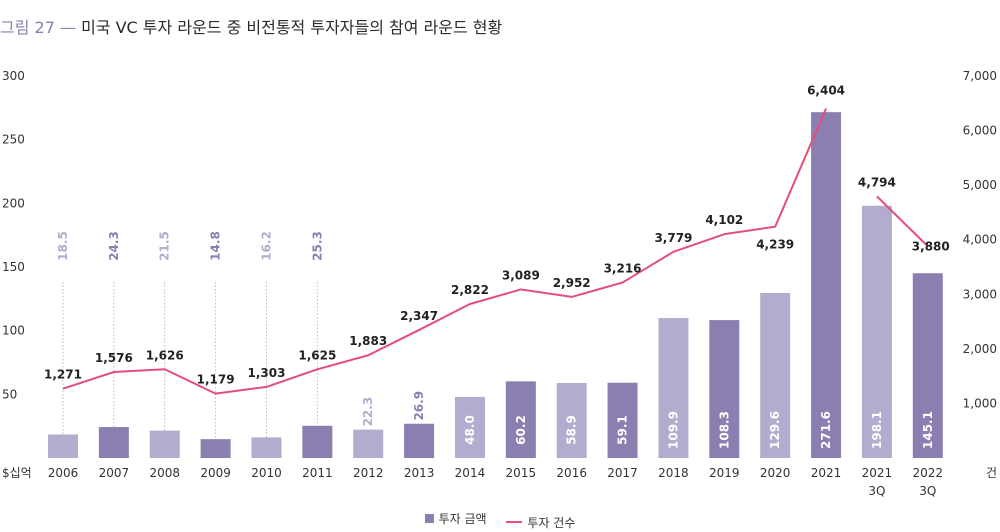 The width and height of the screenshot is (1000, 532). What do you see at coordinates (165, 246) in the screenshot?
I see `bar-value-label: 21.5` at bounding box center [165, 246].